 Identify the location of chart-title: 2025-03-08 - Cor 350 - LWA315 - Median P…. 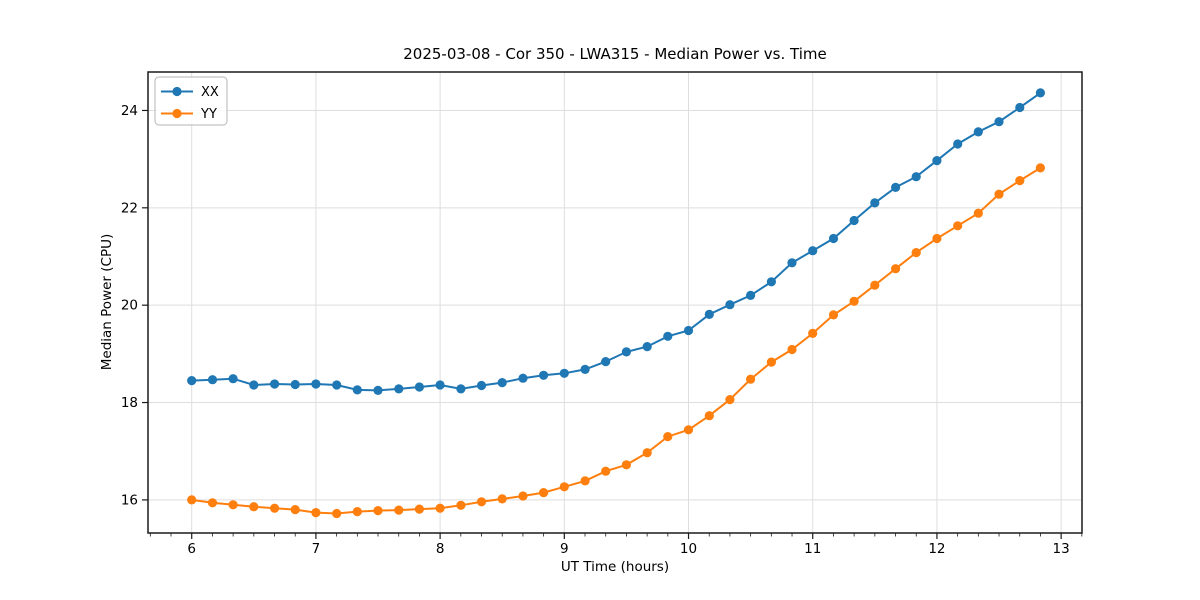
(615, 54).